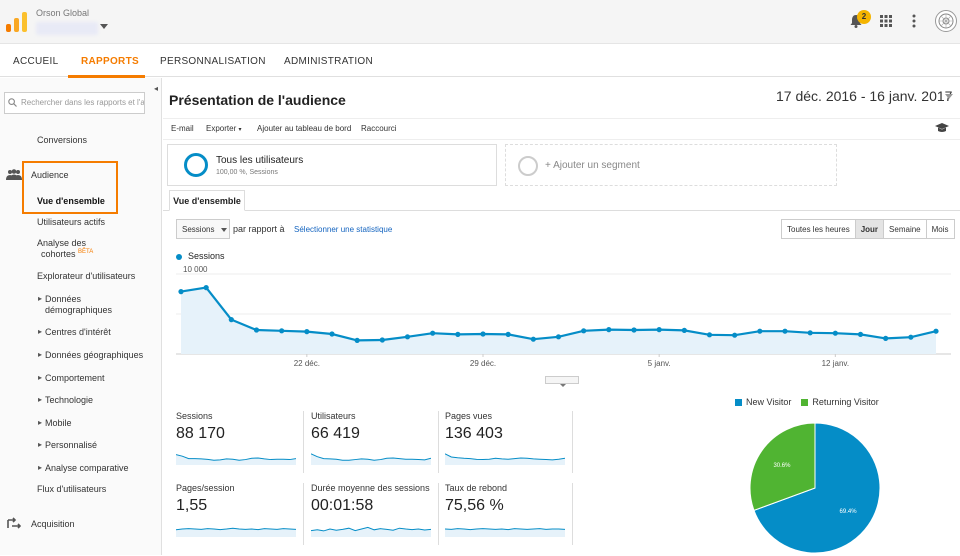 The width and height of the screenshot is (960, 556). Describe the element at coordinates (474, 505) in the screenshot. I see `scorecard-value: 75,56 %` at that location.